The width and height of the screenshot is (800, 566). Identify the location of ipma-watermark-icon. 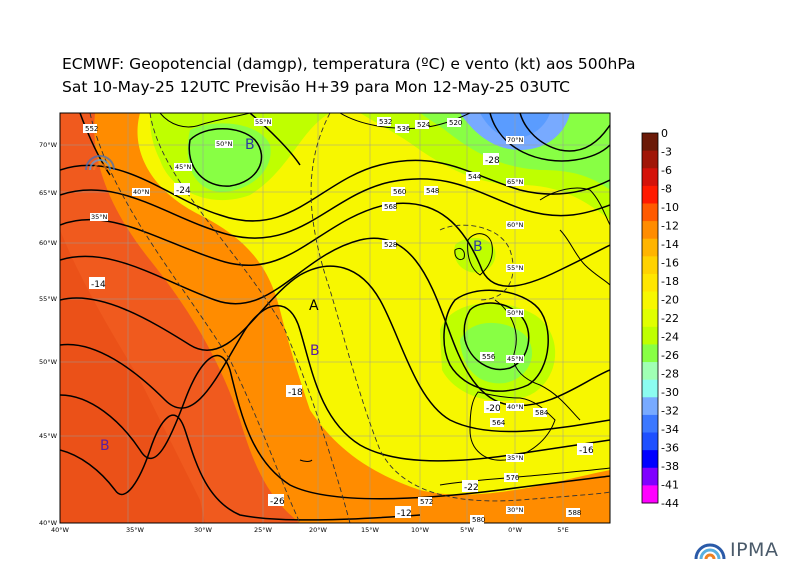
(100, 163).